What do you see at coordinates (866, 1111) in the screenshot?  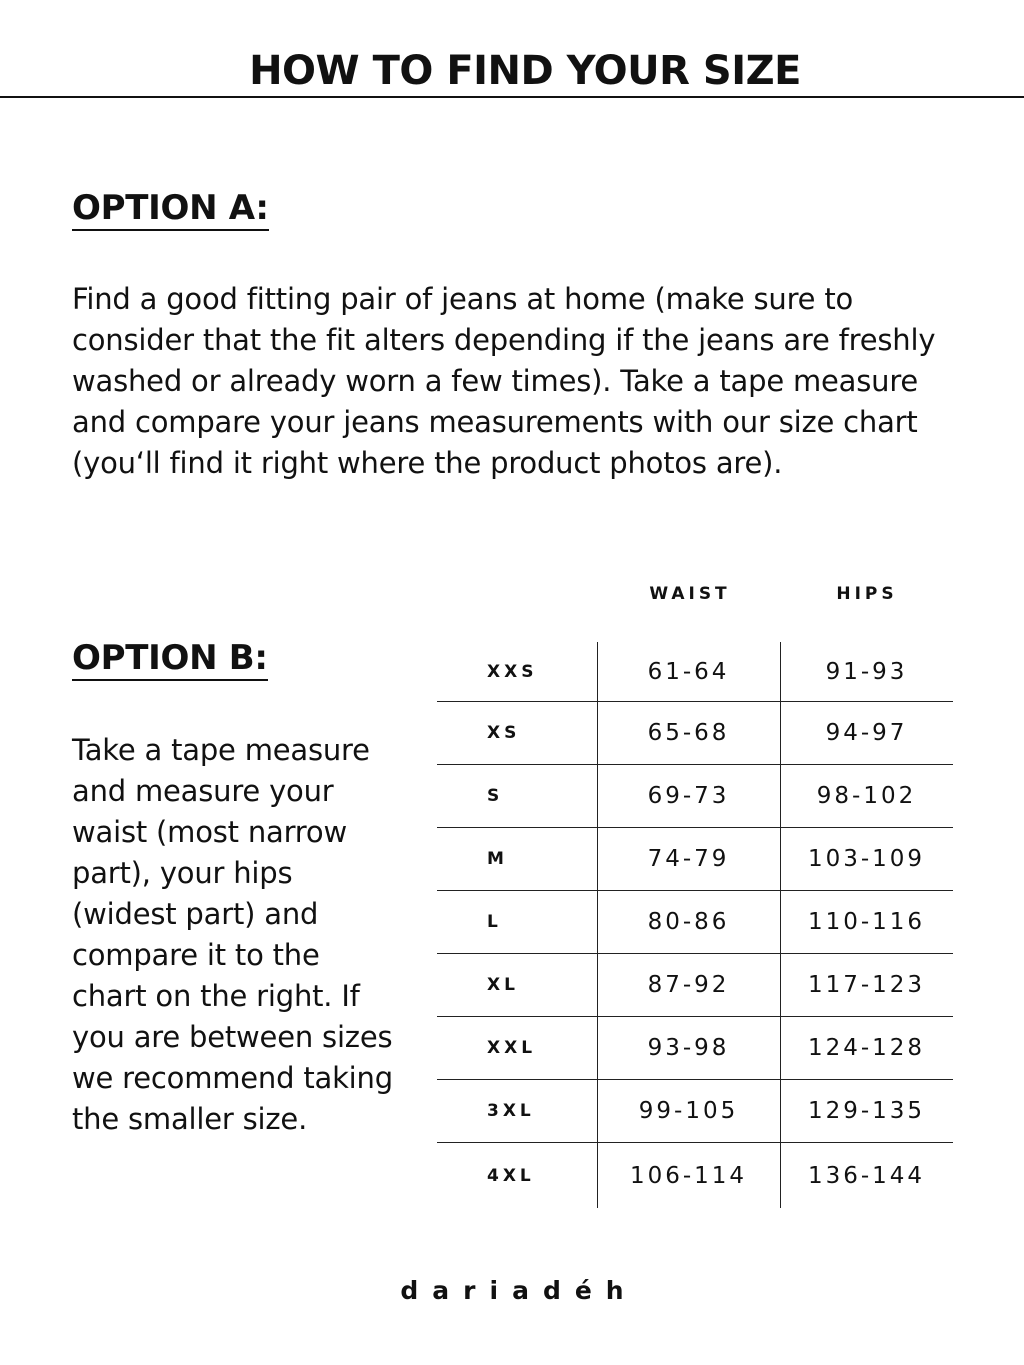 I see `hips-cell: 129-135` at bounding box center [866, 1111].